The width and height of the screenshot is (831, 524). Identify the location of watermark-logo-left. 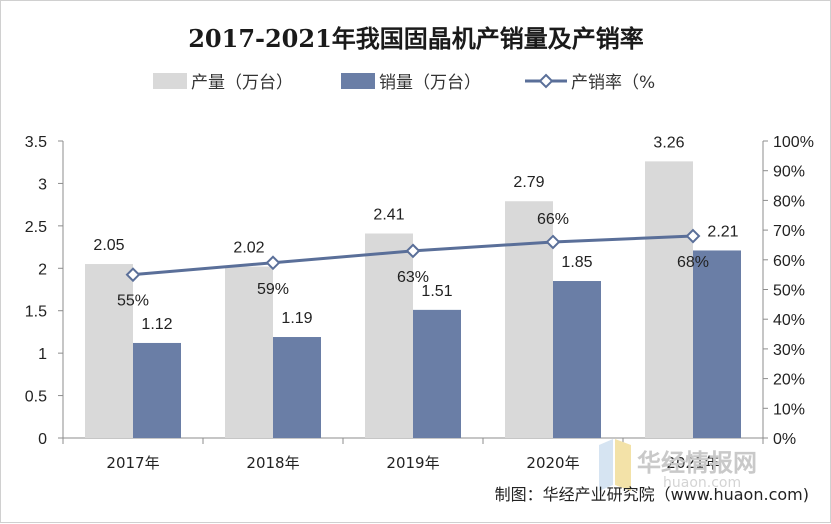
(606, 465).